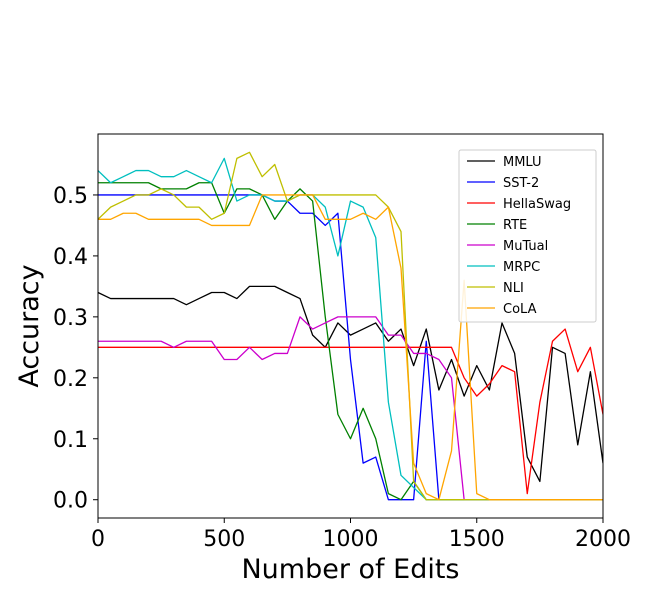 The image size is (650, 600). Describe the element at coordinates (477, 539) in the screenshot. I see `x-tick-label: 1500` at that location.